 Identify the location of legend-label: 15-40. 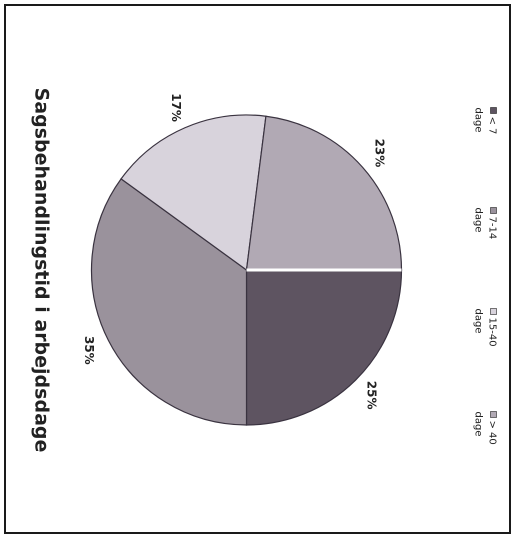
(492, 332).